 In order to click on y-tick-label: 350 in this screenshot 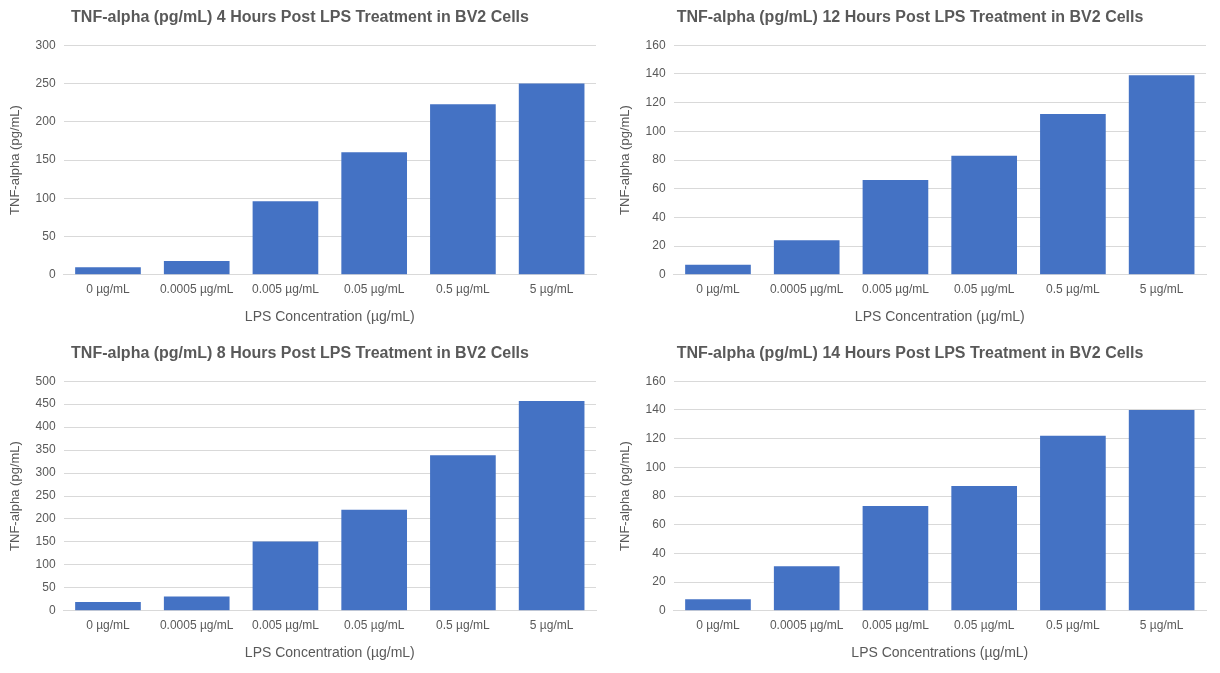, I will do `click(45, 449)`.